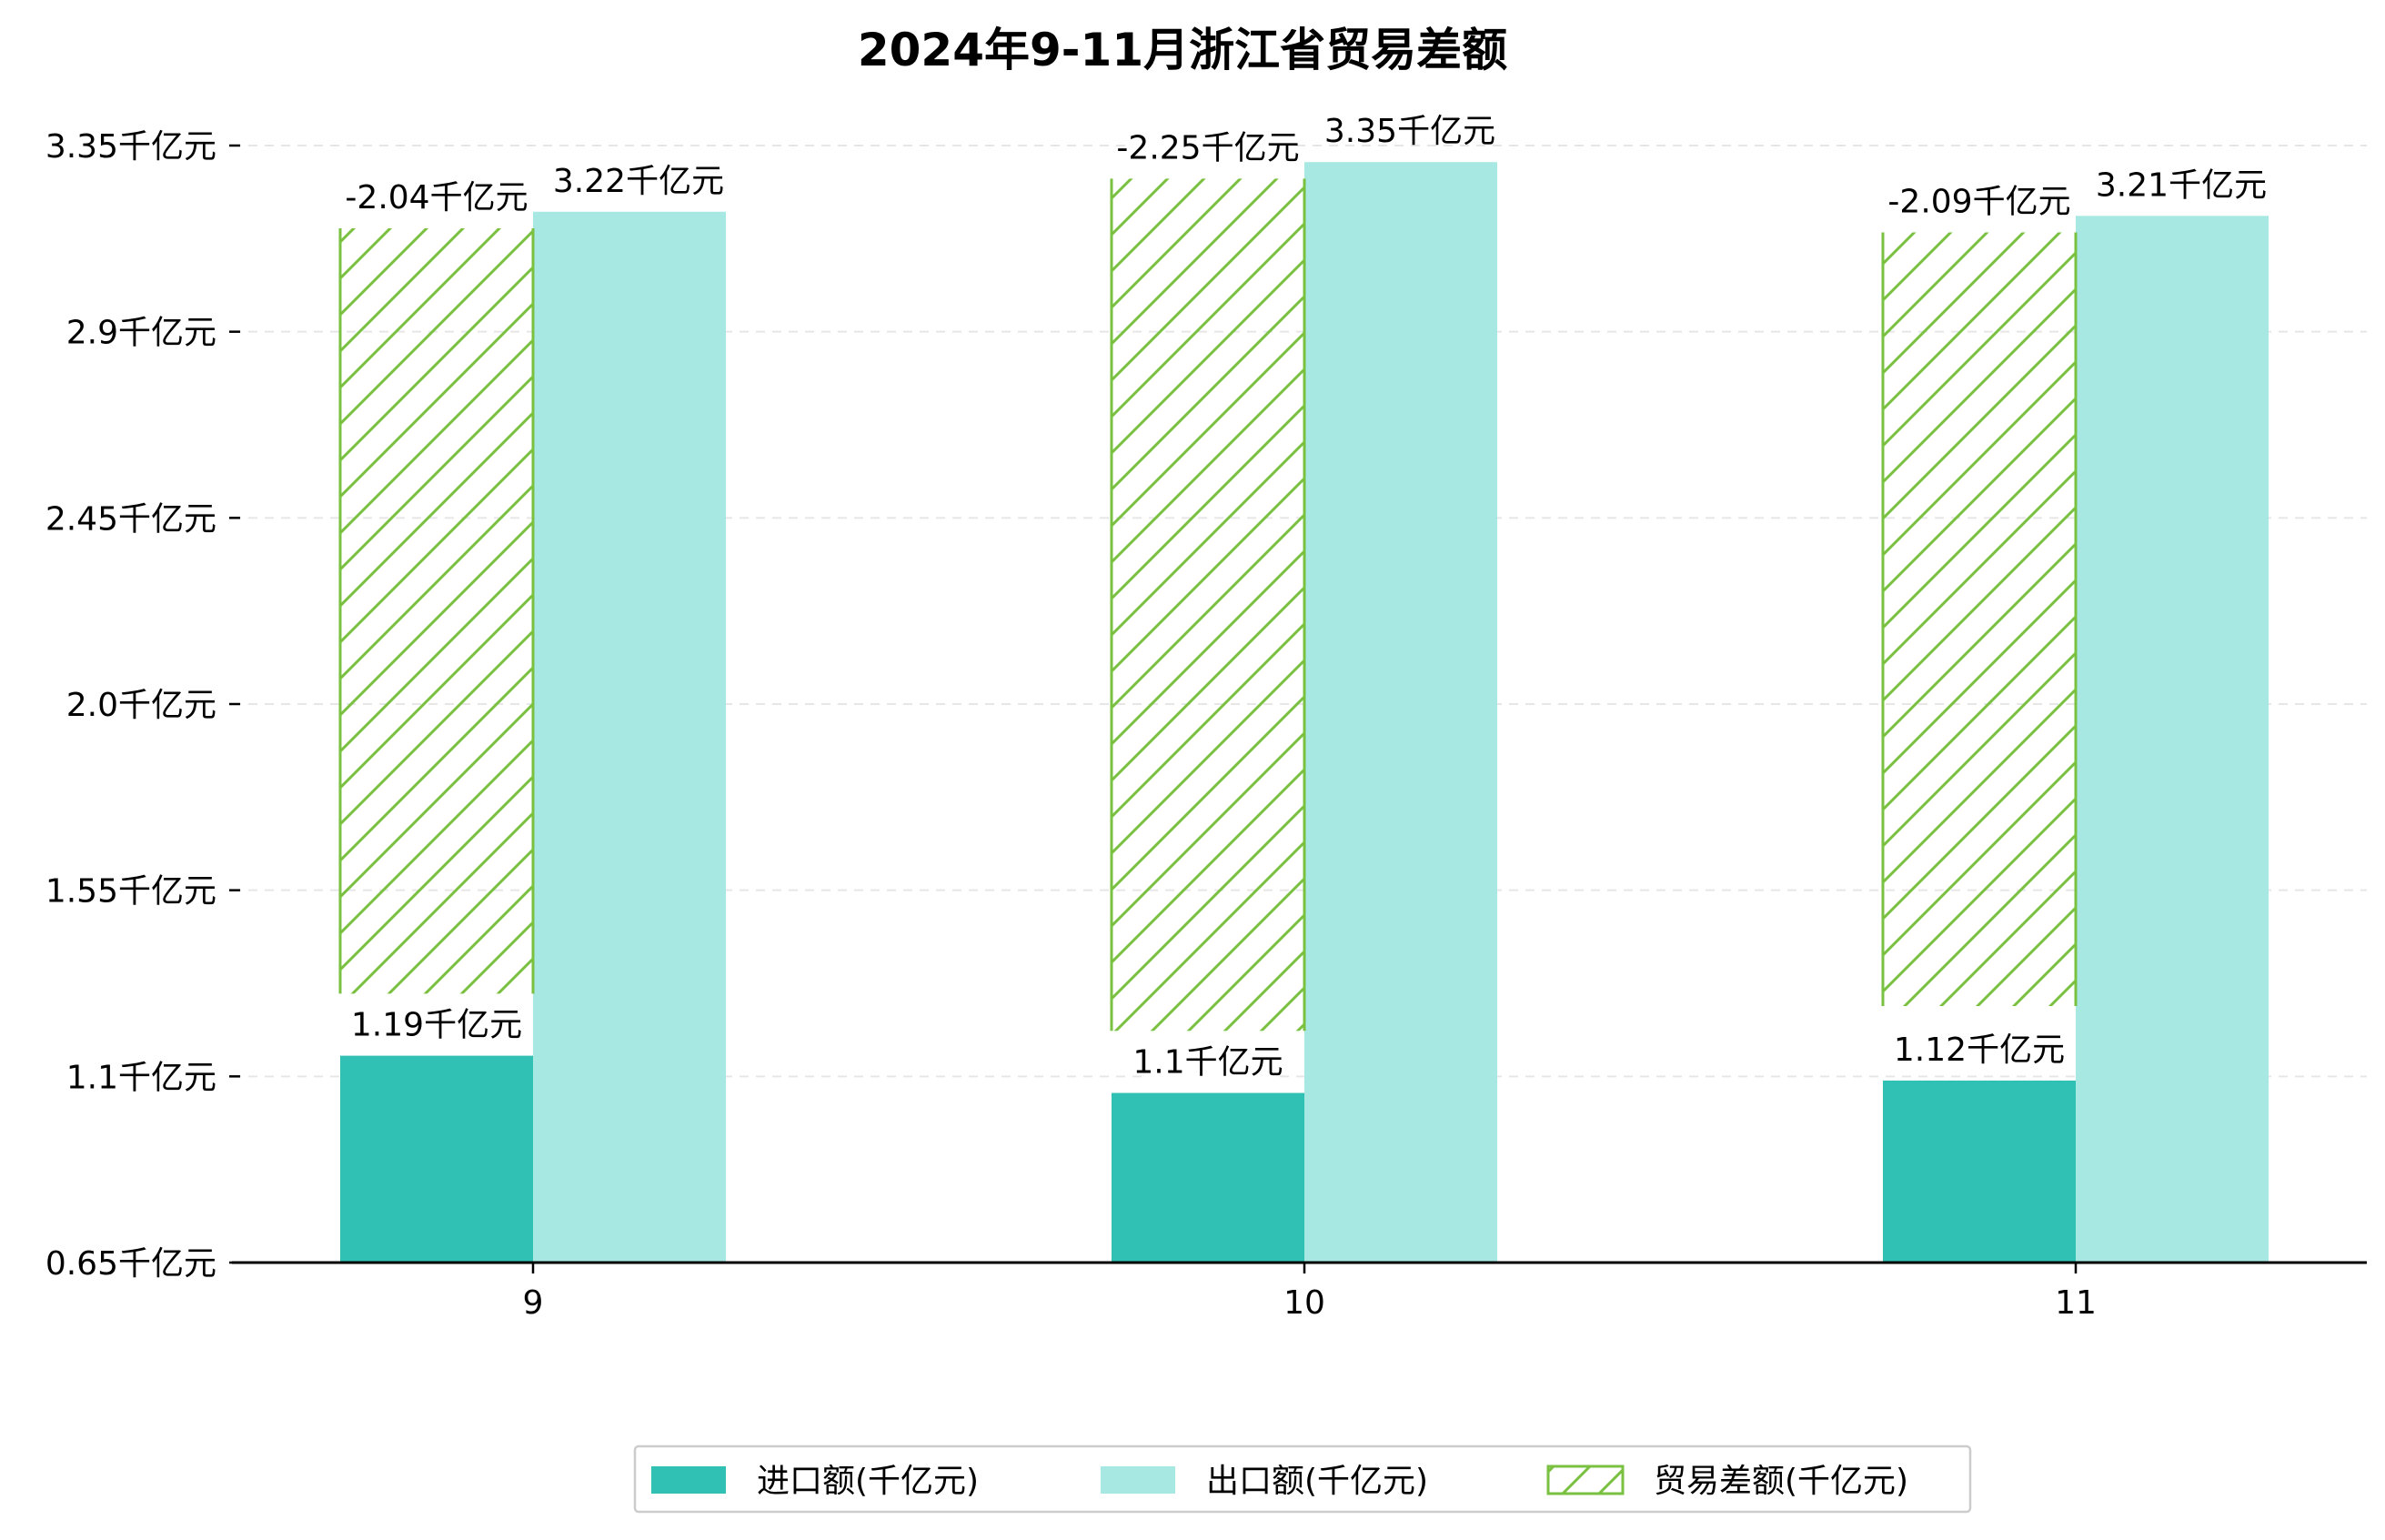 Image resolution: width=2385 pixels, height=1540 pixels. What do you see at coordinates (1317, 1481) in the screenshot?
I see `legend-label: 出口额(千亿元)` at bounding box center [1317, 1481].